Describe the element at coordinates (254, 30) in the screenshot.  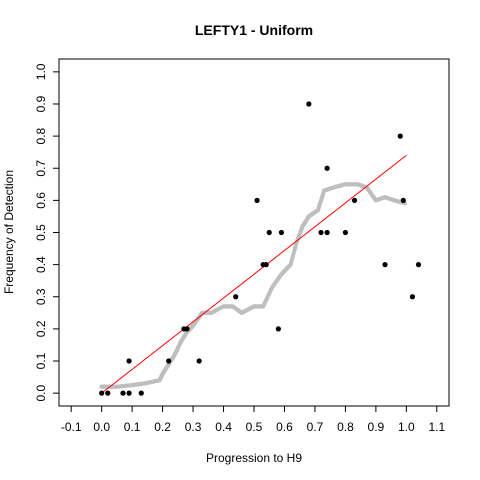
I see `chart-title: LEFTY1 - Uniform` at that location.